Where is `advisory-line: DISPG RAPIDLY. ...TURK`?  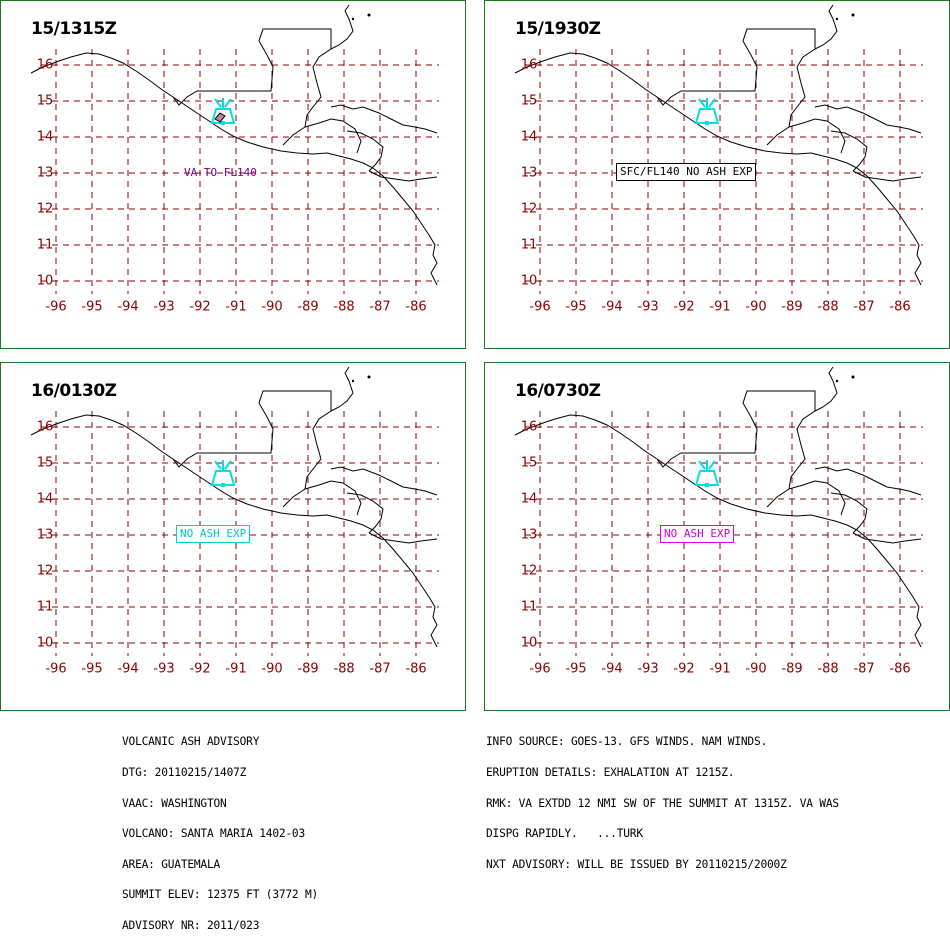
advisory-line: DISPG RAPIDLY. ...TURK is located at coordinates (564, 834).